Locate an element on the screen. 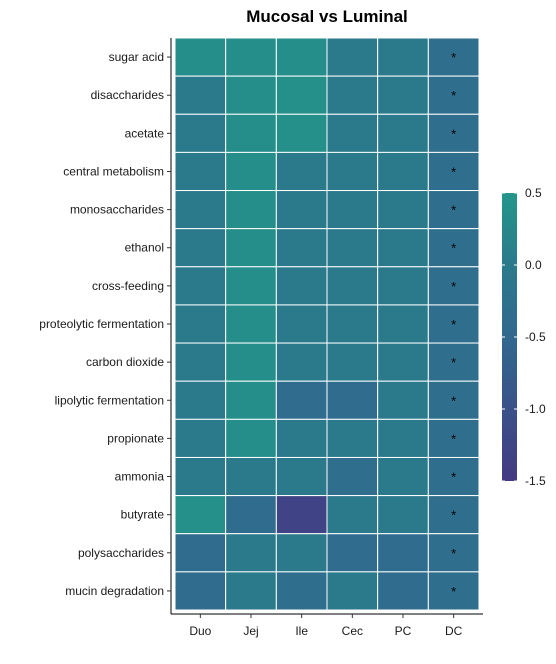 This screenshot has height=664, width=556. colorbar is located at coordinates (509, 337).